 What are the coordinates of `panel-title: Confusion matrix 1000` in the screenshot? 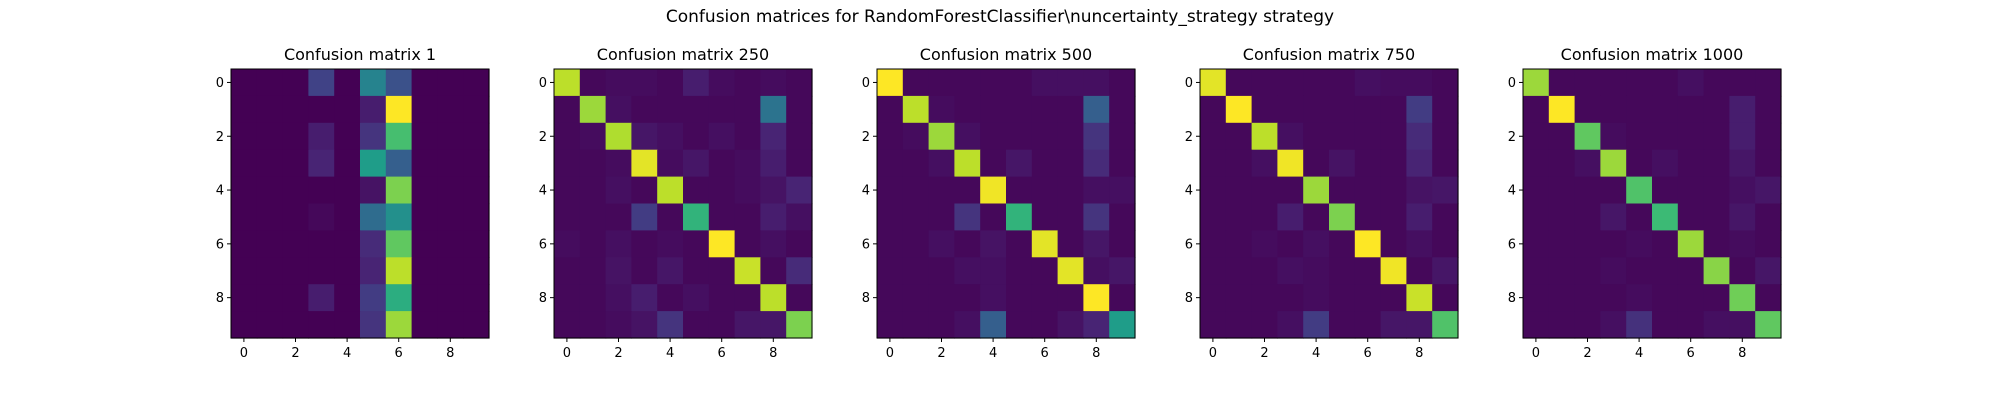 It's located at (1652, 54).